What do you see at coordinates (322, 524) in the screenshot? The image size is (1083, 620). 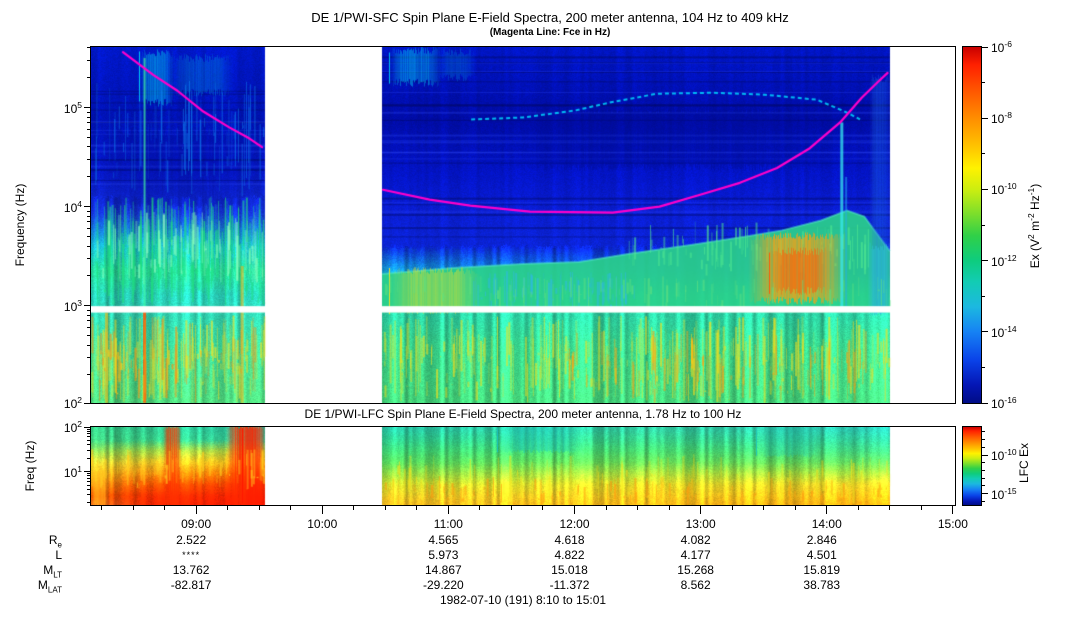 I see `x-axis-tick-label: 10:00` at bounding box center [322, 524].